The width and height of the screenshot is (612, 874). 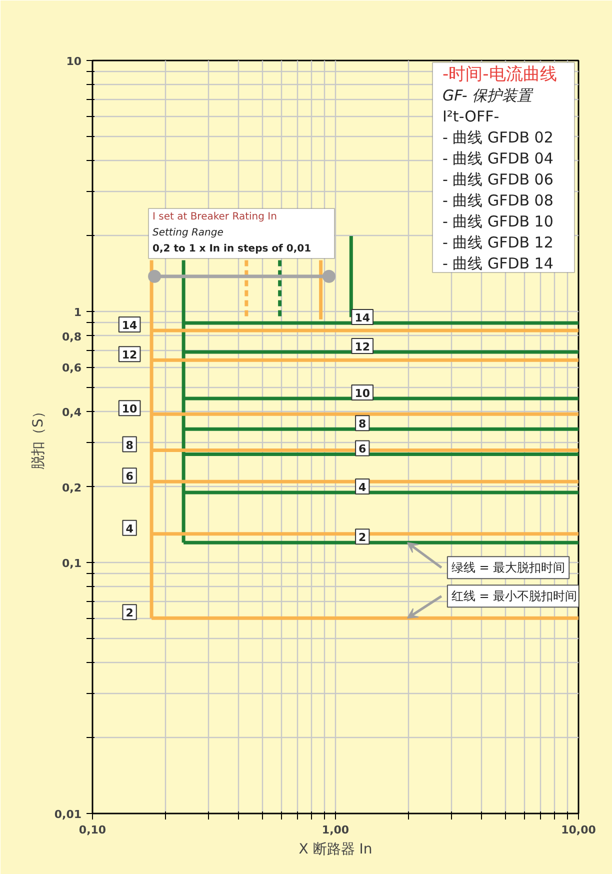 What do you see at coordinates (471, 117) in the screenshot?
I see `annotation: I²t-OFF-` at bounding box center [471, 117].